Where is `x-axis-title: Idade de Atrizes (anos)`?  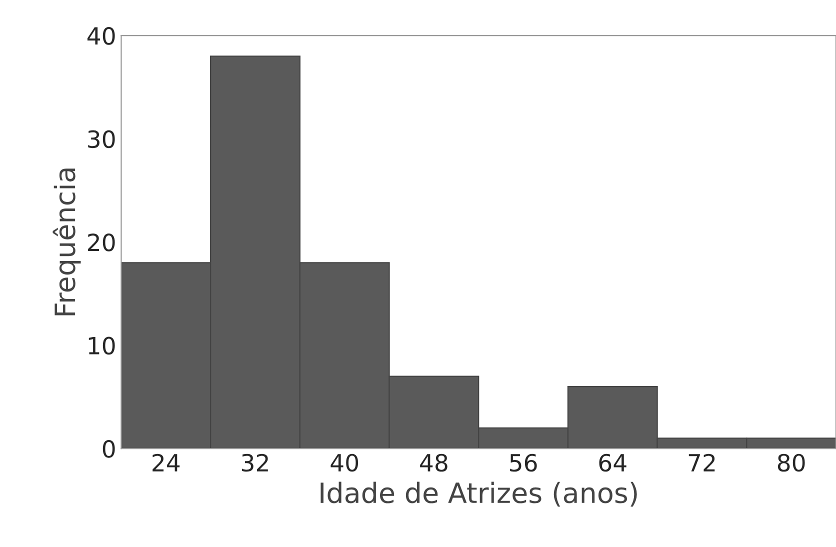
x-axis-title: Idade de Atrizes (anos) is located at coordinates (478, 494).